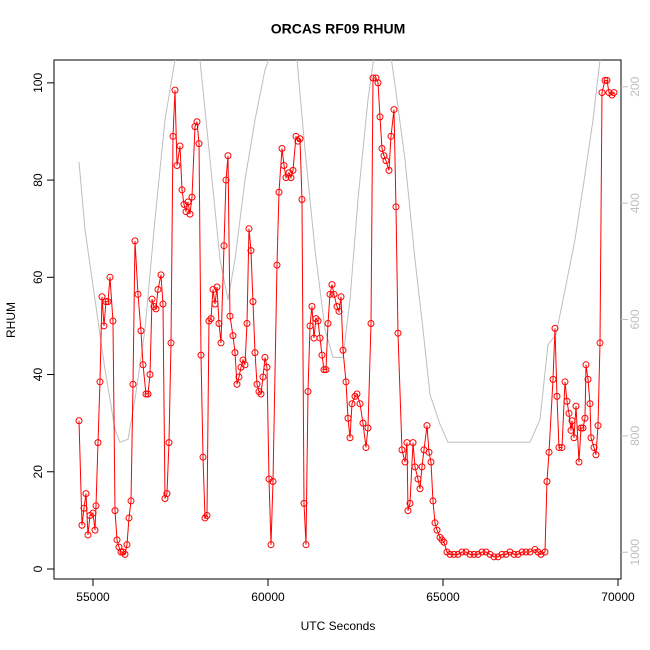 This screenshot has height=650, width=650. What do you see at coordinates (38, 472) in the screenshot?
I see `y-tick-label: 20` at bounding box center [38, 472].